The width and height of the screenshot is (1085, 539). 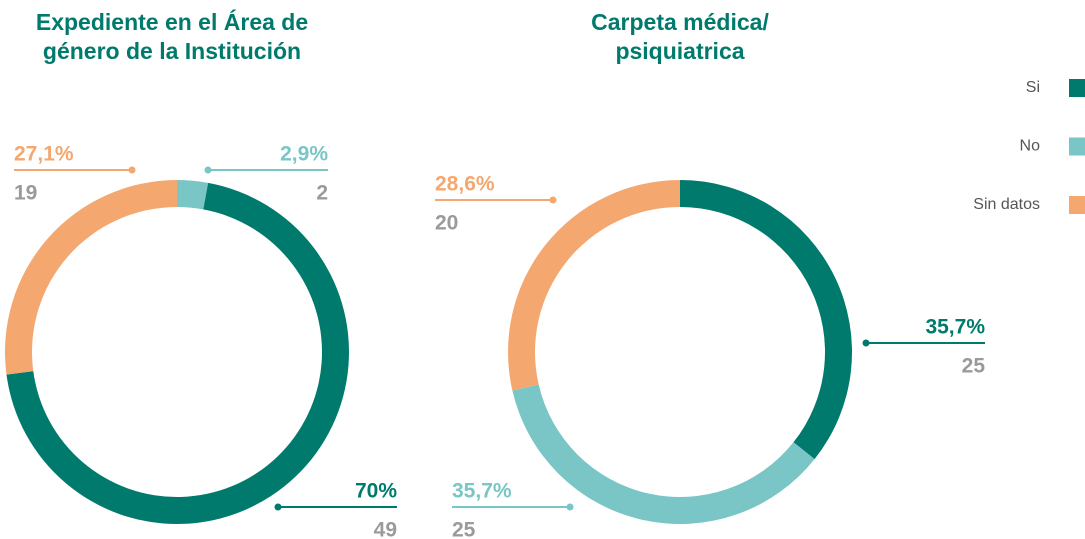 What do you see at coordinates (446, 223) in the screenshot?
I see `count-label: 20` at bounding box center [446, 223].